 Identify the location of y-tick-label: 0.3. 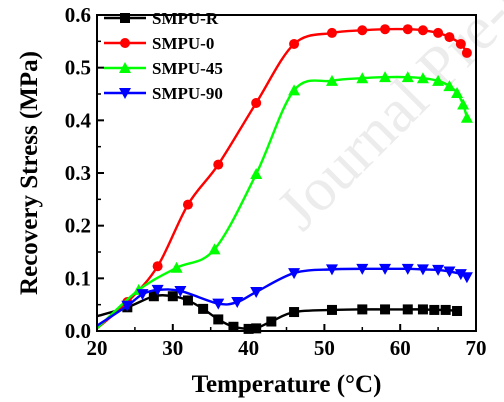
(78, 173).